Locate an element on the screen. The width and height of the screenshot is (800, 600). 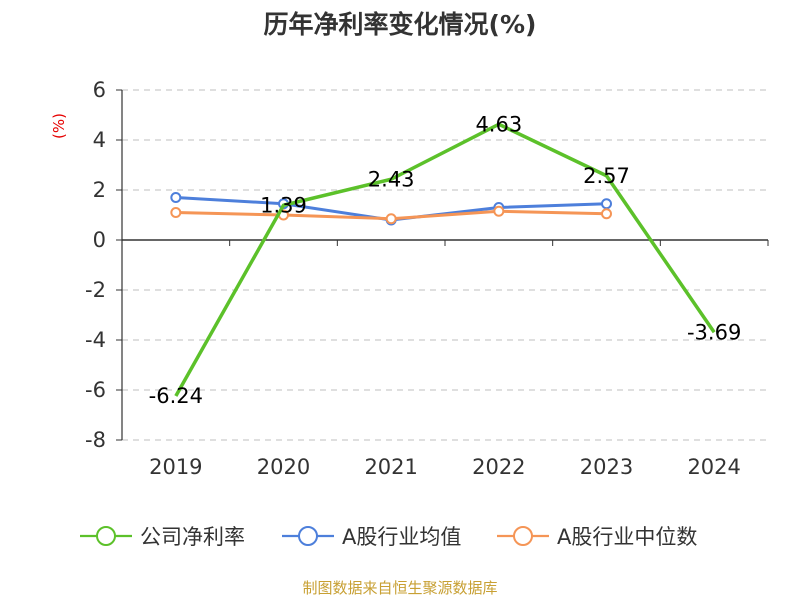
y-tick-label: -6 is located at coordinates (95, 390).